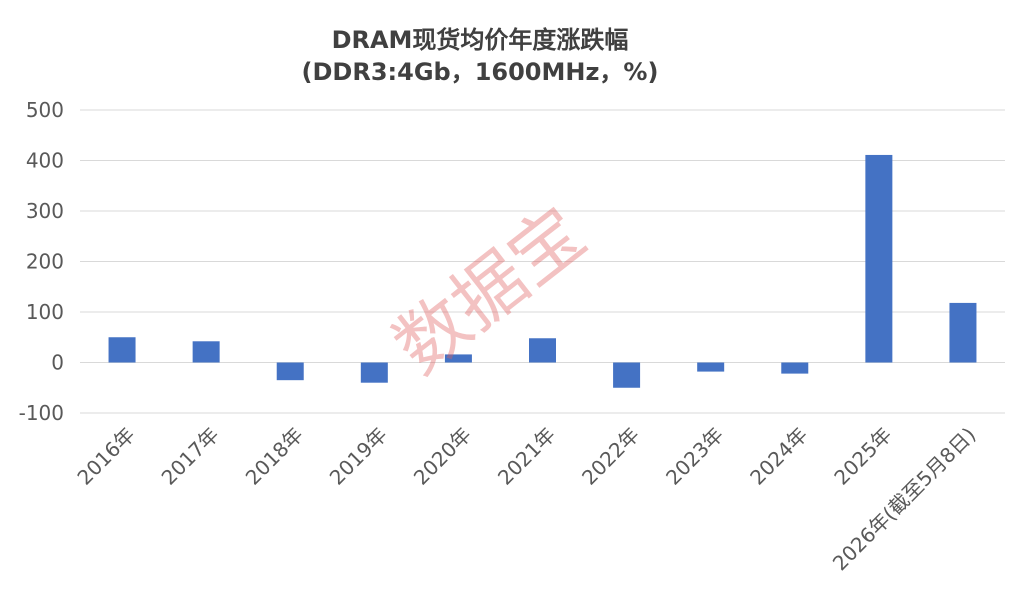  Describe the element at coordinates (45, 110) in the screenshot. I see `y-tick-label: 500` at that location.